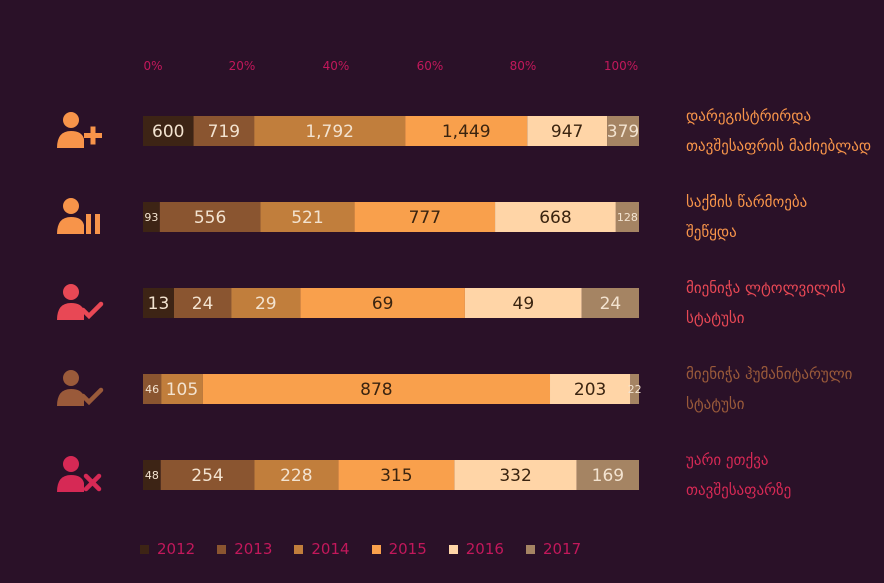 The width and height of the screenshot is (884, 583). I want to click on data-label: 105, so click(182, 390).